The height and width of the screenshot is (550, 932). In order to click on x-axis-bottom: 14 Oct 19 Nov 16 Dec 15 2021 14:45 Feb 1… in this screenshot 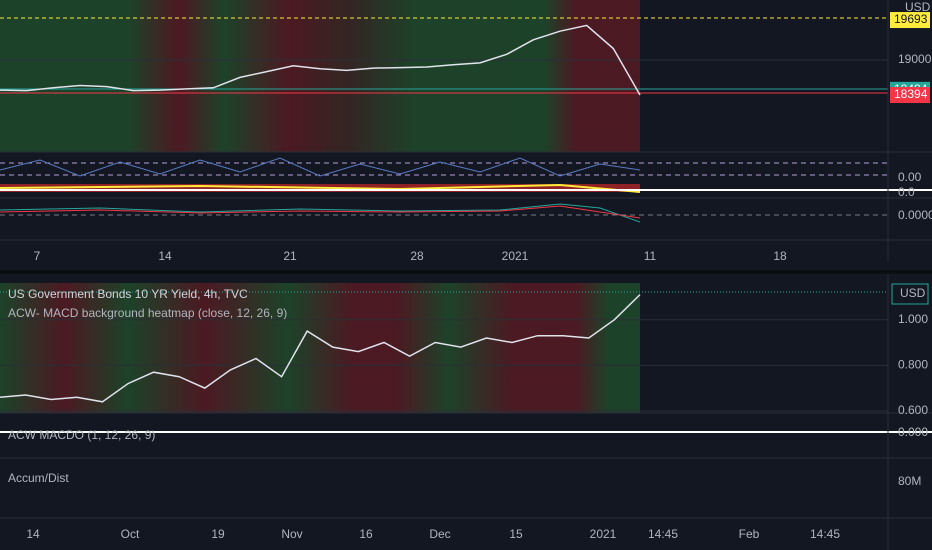, I will do `click(433, 534)`.